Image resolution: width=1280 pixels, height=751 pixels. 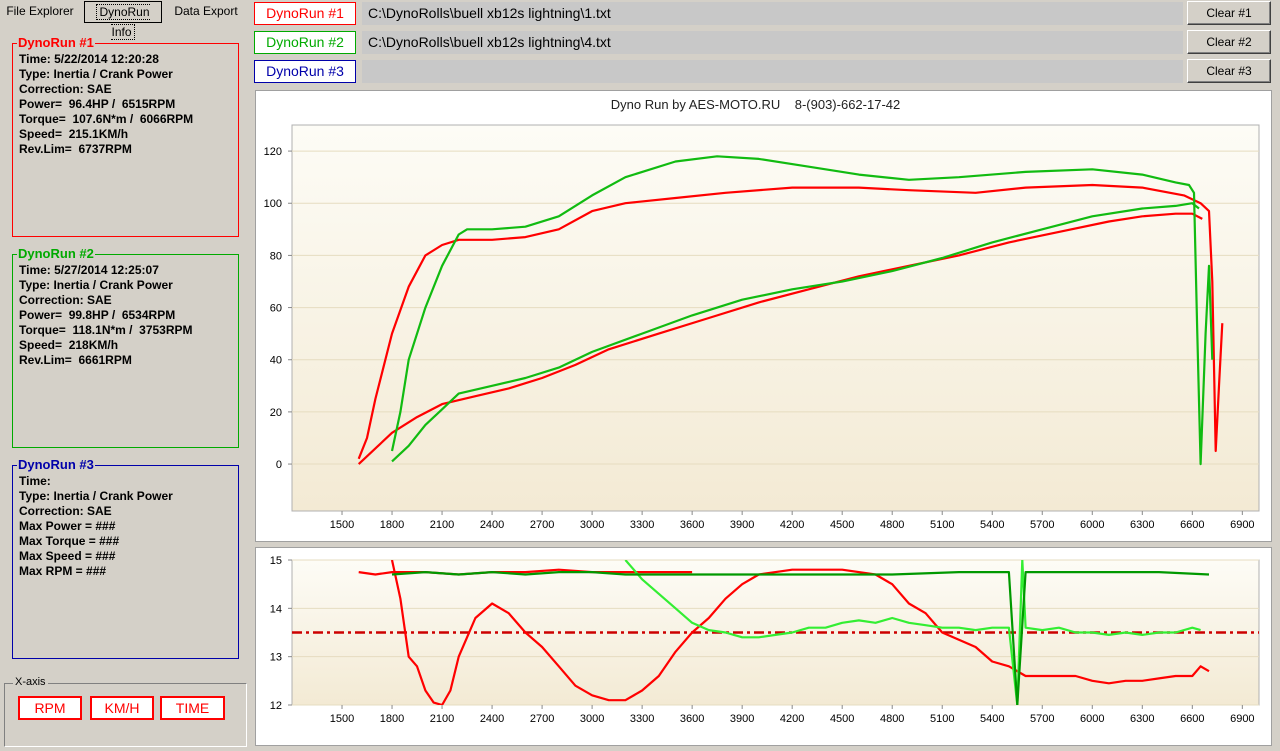 What do you see at coordinates (89, 59) in the screenshot?
I see `run1-info-line: Time: 5/22/2014 12:20:28` at bounding box center [89, 59].